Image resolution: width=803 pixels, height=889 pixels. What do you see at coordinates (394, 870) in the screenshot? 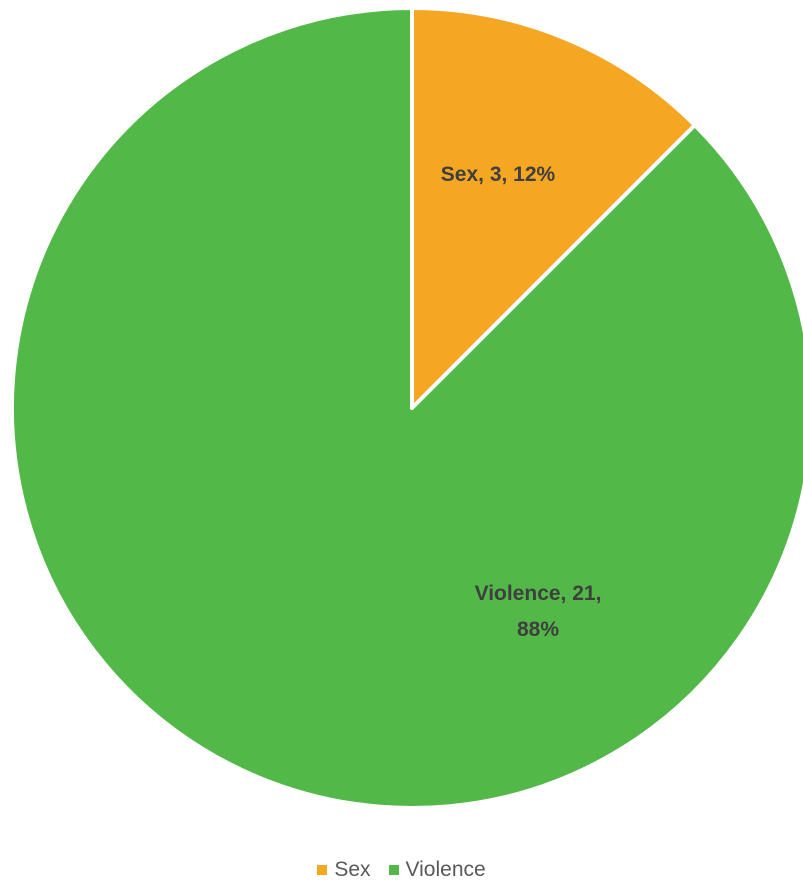
I see `legend-swatch-violence` at bounding box center [394, 870].